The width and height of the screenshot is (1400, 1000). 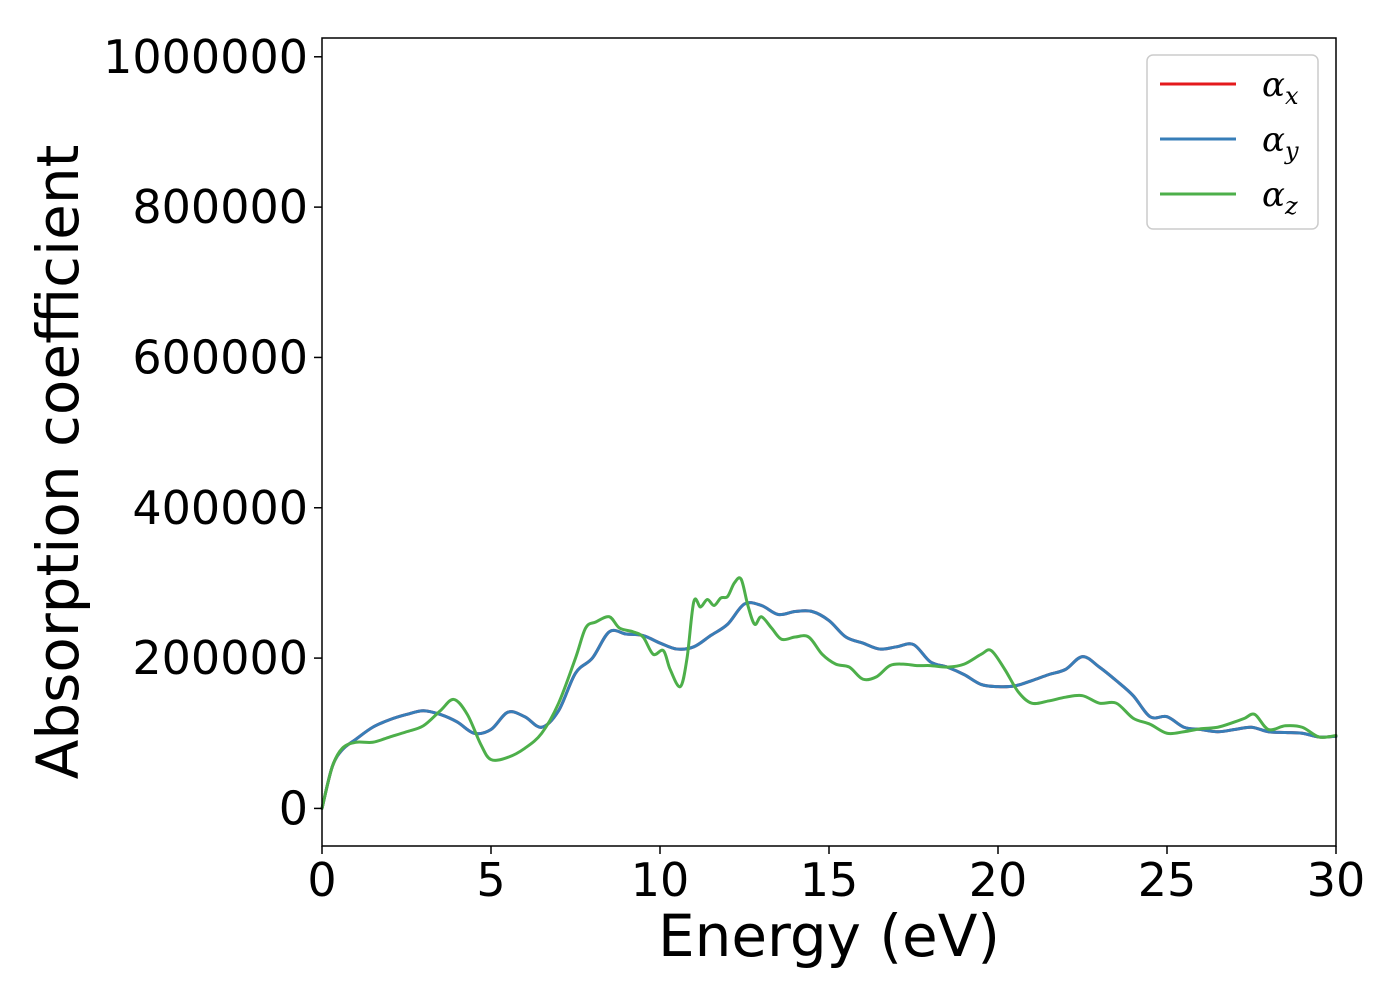 What do you see at coordinates (660, 880) in the screenshot?
I see `x-tick-label: 10` at bounding box center [660, 880].